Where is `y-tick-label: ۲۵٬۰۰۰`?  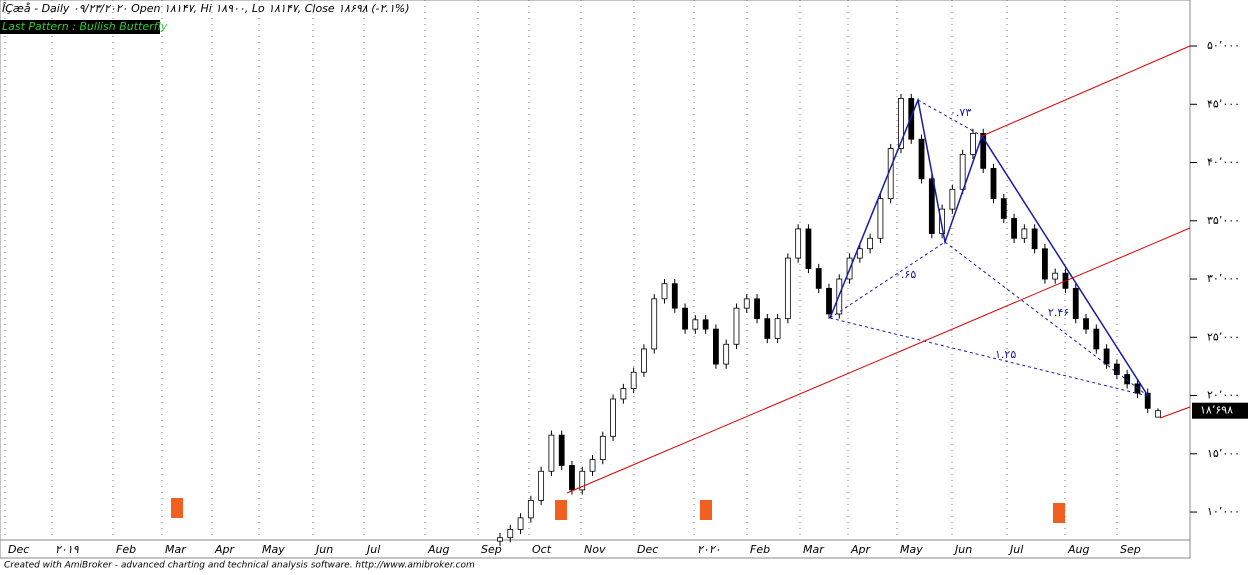 y-tick-label: ۲۵٬۰۰۰ is located at coordinates (1223, 336).